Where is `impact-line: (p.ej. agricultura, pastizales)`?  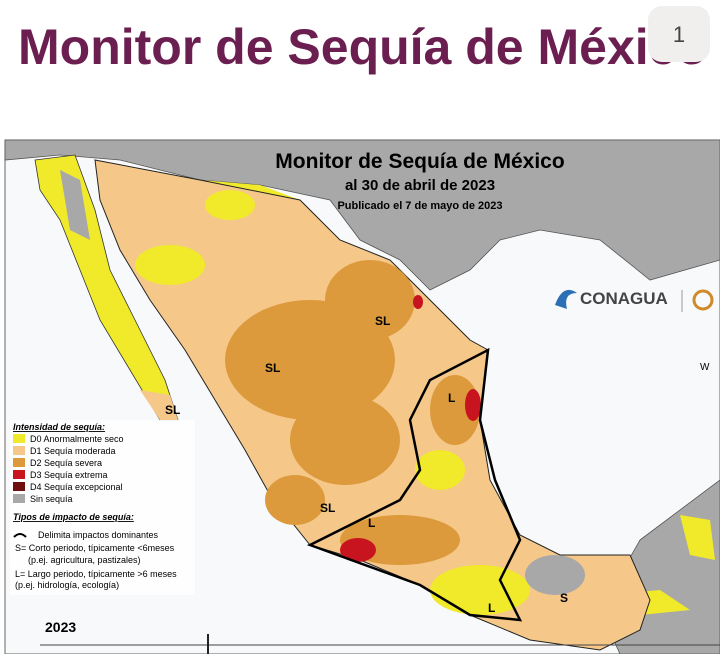 impact-line: (p.ej. agricultura, pastizales) is located at coordinates (84, 560).